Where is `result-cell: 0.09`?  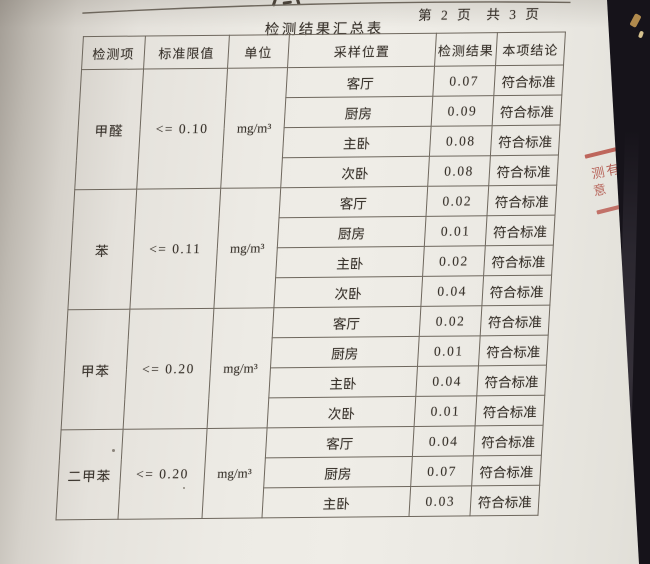
result-cell: 0.09 is located at coordinates (462, 111).